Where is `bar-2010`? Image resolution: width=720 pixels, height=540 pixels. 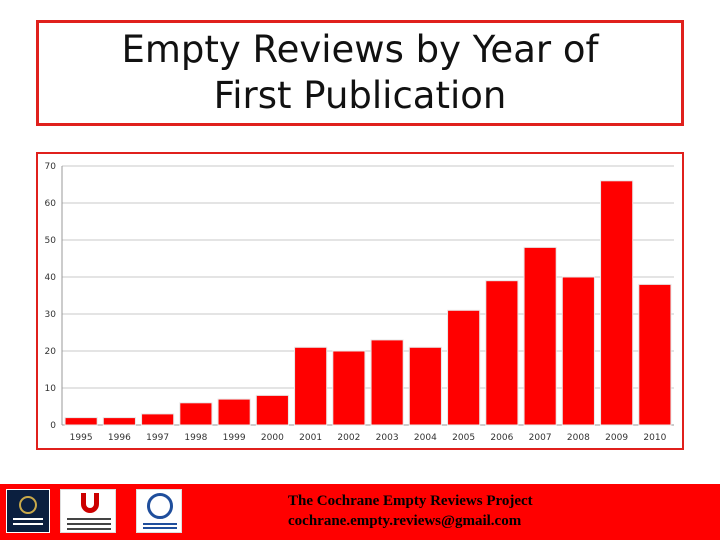 bar-2010 is located at coordinates (655, 354).